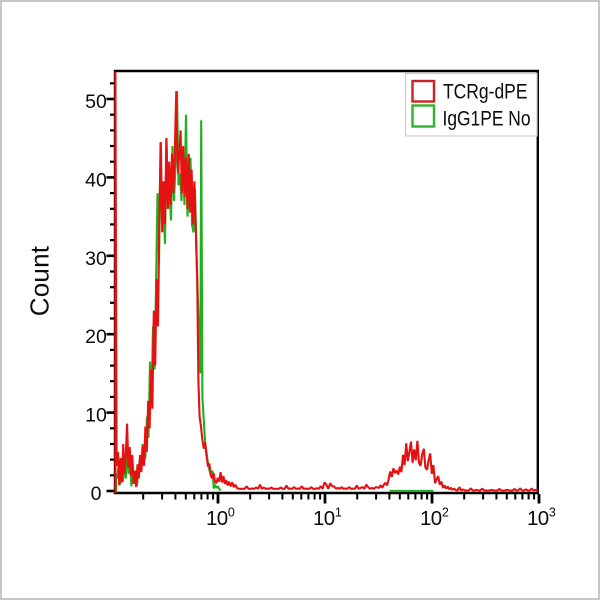 This screenshot has height=603, width=600. What do you see at coordinates (96, 337) in the screenshot?
I see `svg-text: 20` at bounding box center [96, 337].